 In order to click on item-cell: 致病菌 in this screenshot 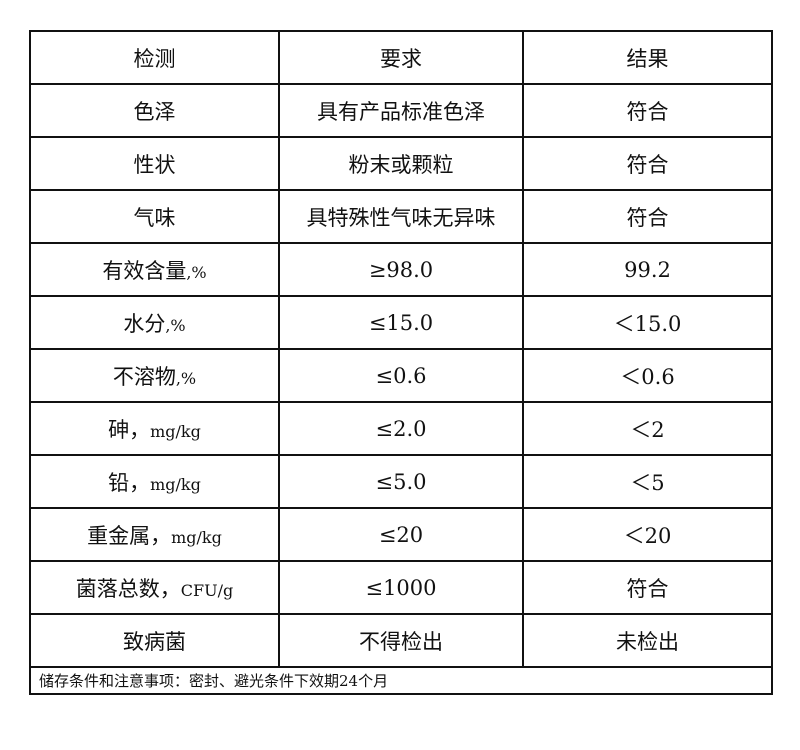, I will do `click(154, 640)`.